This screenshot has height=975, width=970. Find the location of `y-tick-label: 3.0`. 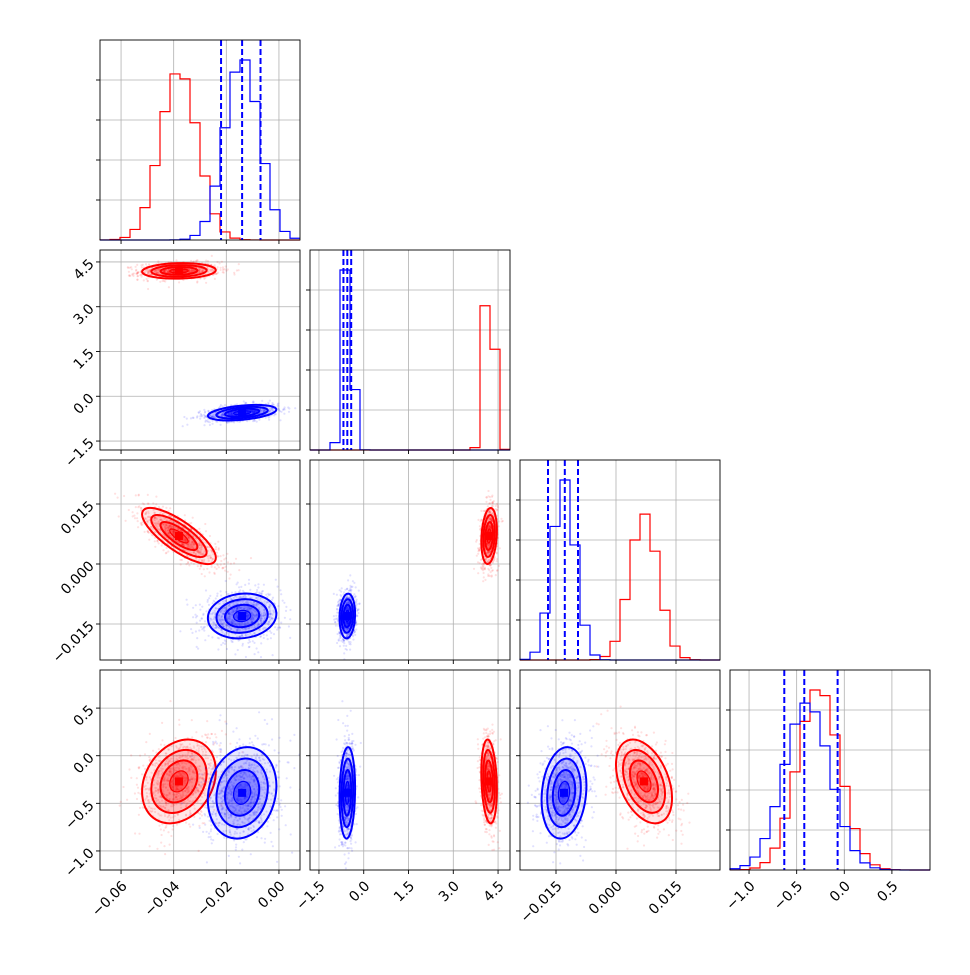

y-tick-label: 3.0 is located at coordinates (84, 314).